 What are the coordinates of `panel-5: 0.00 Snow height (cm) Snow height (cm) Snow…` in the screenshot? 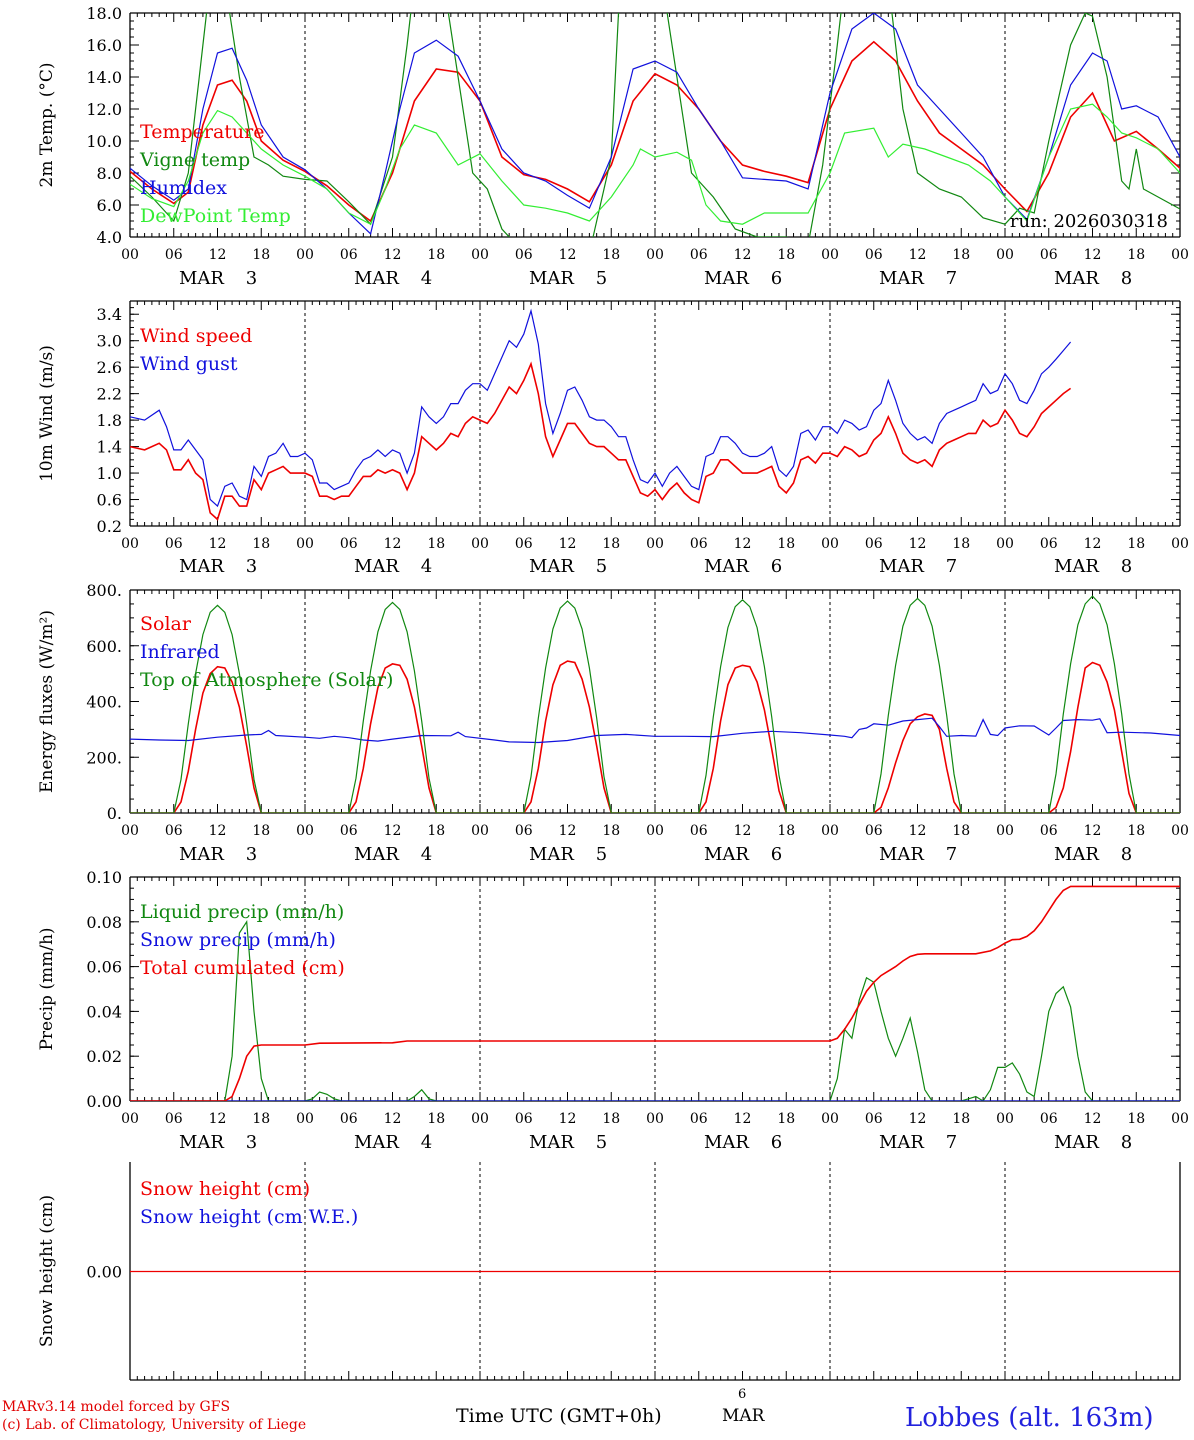 It's located at (609, 1271).